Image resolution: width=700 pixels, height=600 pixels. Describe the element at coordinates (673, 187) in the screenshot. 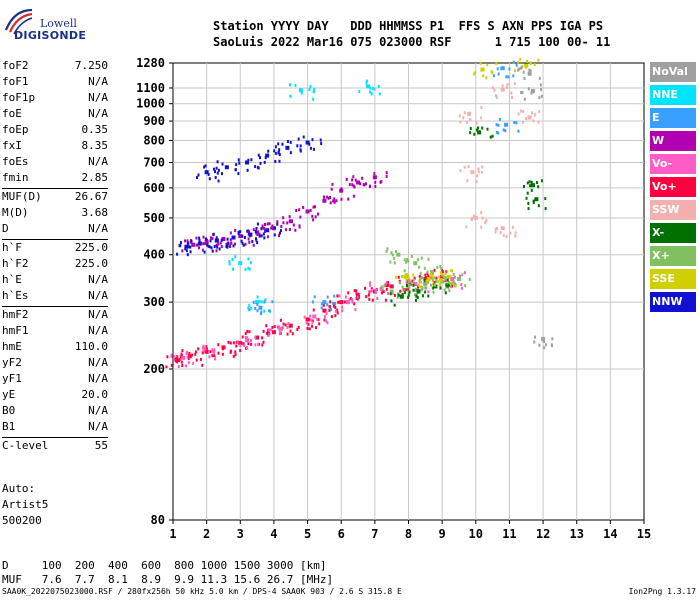

I see `legend-item: Vo+` at that location.